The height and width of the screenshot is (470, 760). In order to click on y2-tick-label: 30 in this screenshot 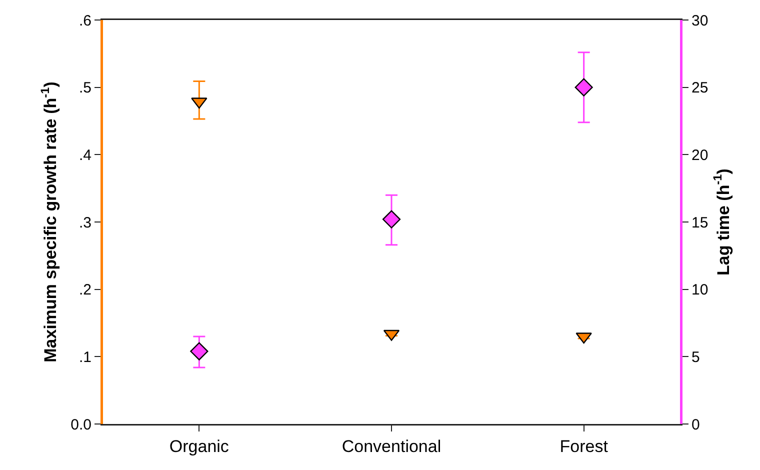, I will do `click(700, 21)`.